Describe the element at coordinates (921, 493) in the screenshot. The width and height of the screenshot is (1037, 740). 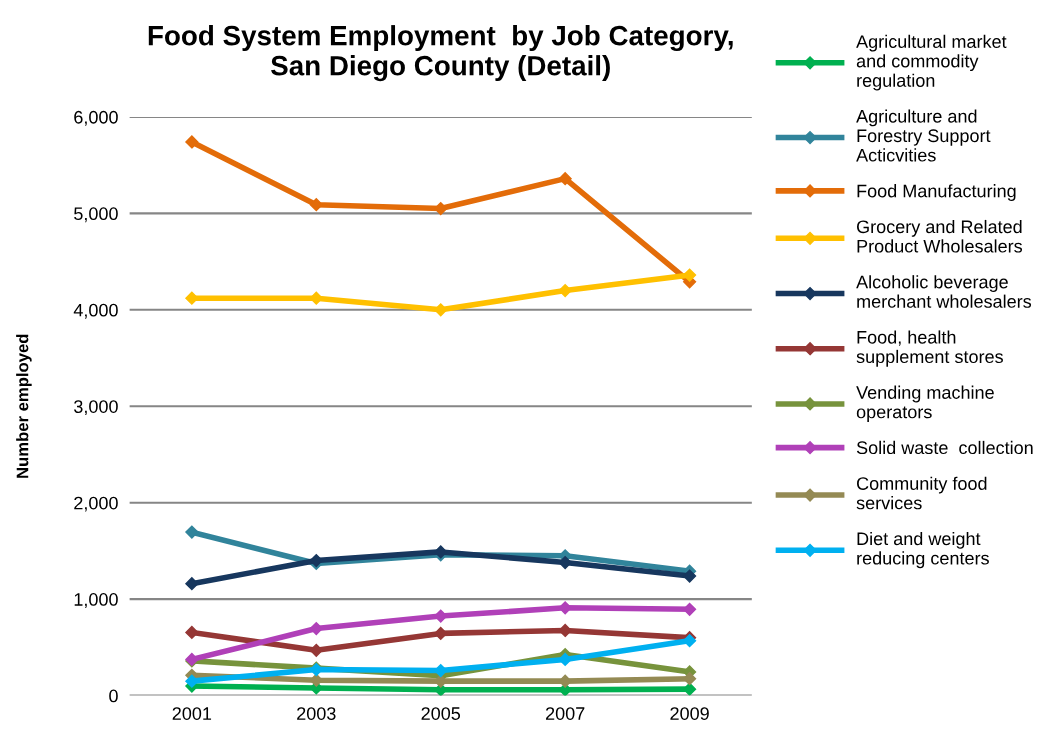
I see `legend-label: Community food services` at that location.